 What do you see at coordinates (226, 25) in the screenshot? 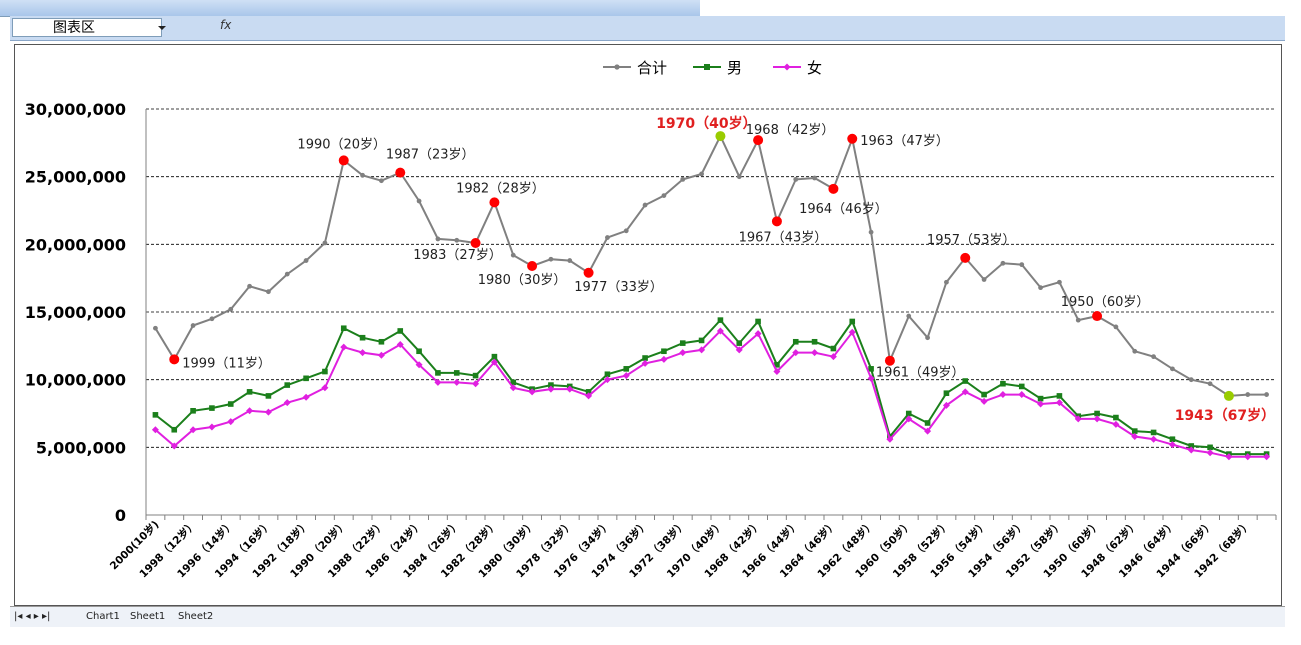
I see `fx-icon: fx` at bounding box center [226, 25].